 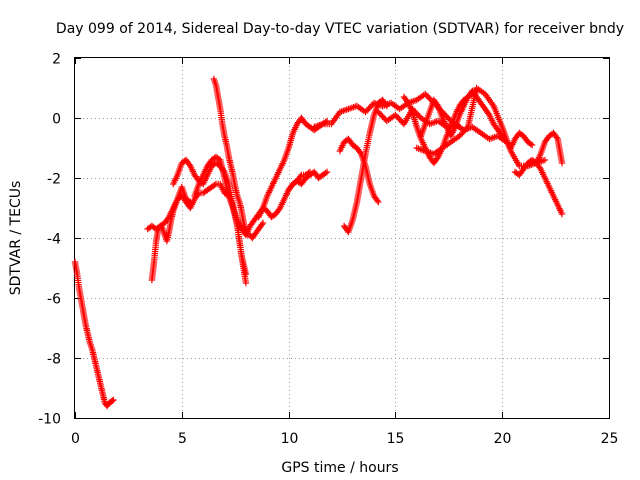 I want to click on x-tick-label: 5, so click(x=182, y=439).